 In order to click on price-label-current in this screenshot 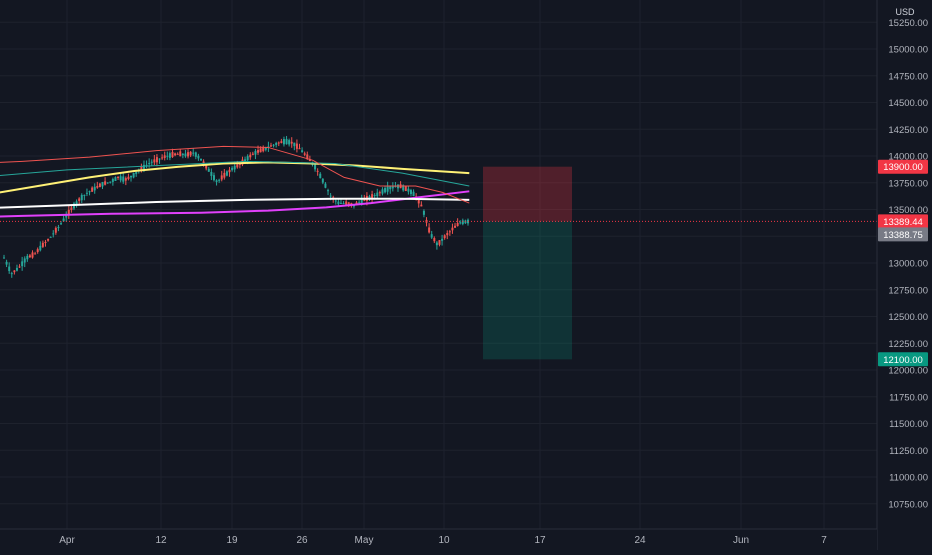, I will do `click(903, 221)`.